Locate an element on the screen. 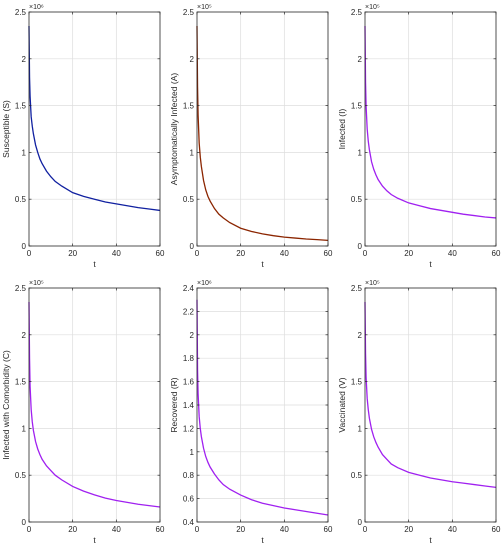 The image size is (502, 550). y-tick-label: 0.4 is located at coordinates (189, 522).